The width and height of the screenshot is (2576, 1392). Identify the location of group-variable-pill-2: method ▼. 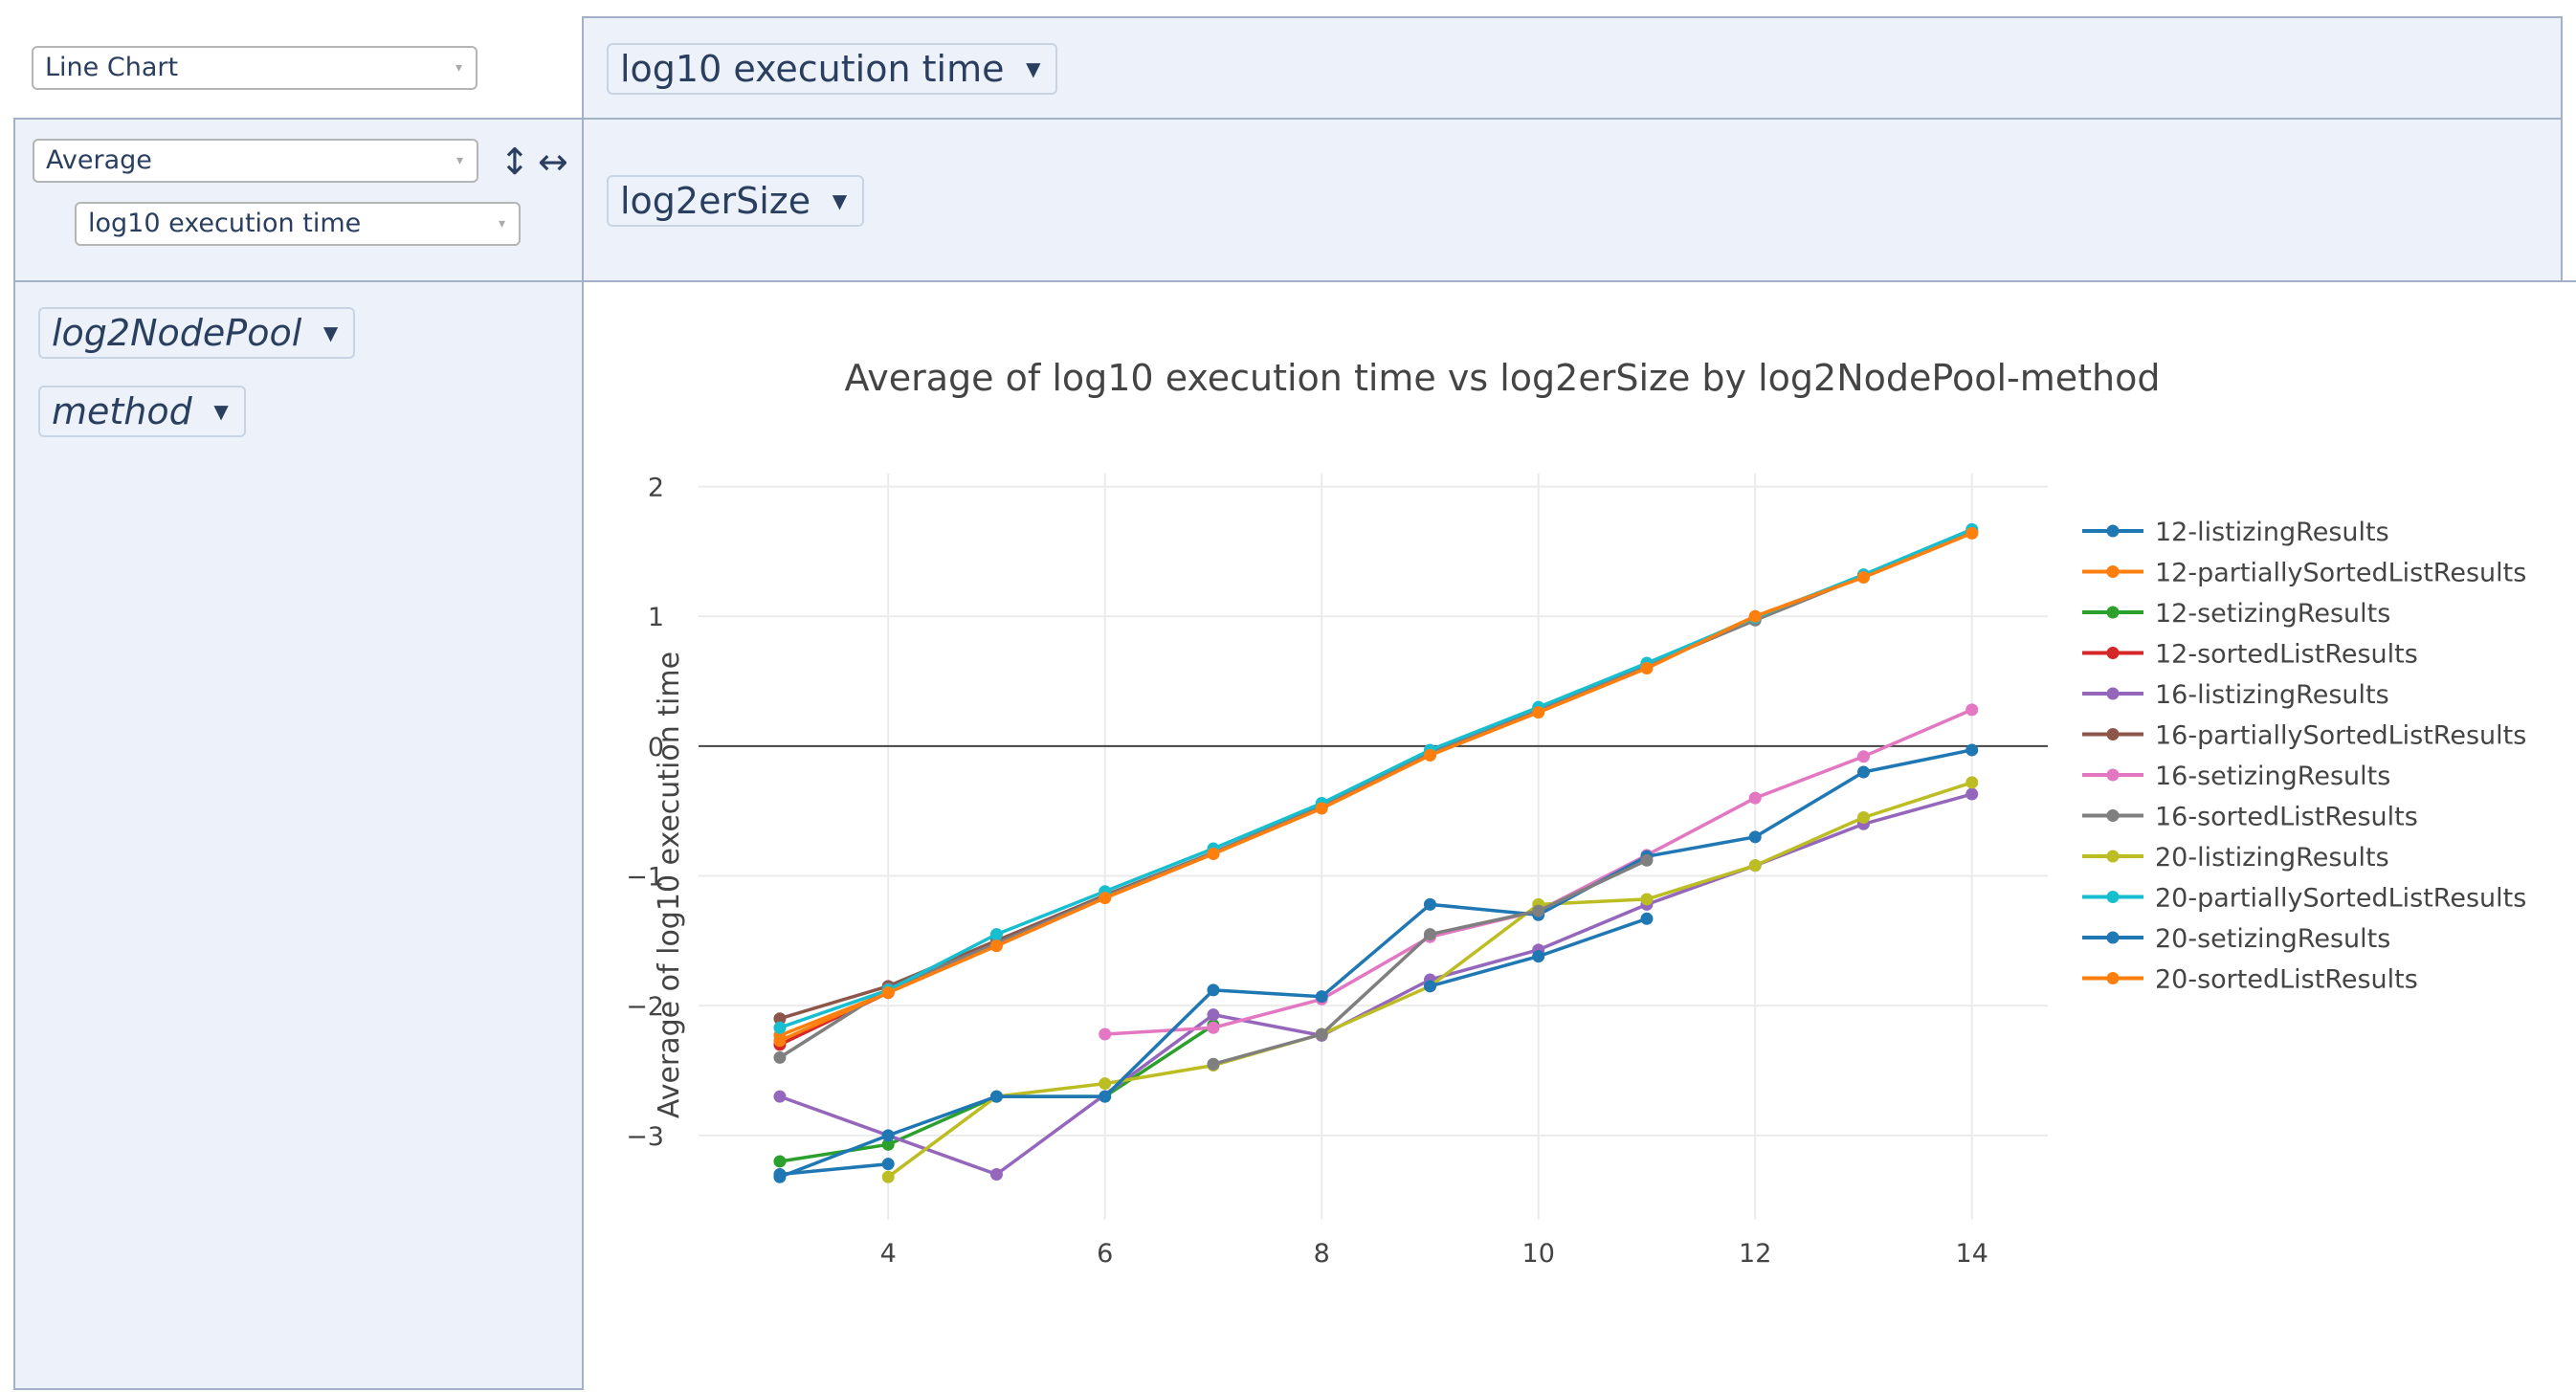
(142, 412).